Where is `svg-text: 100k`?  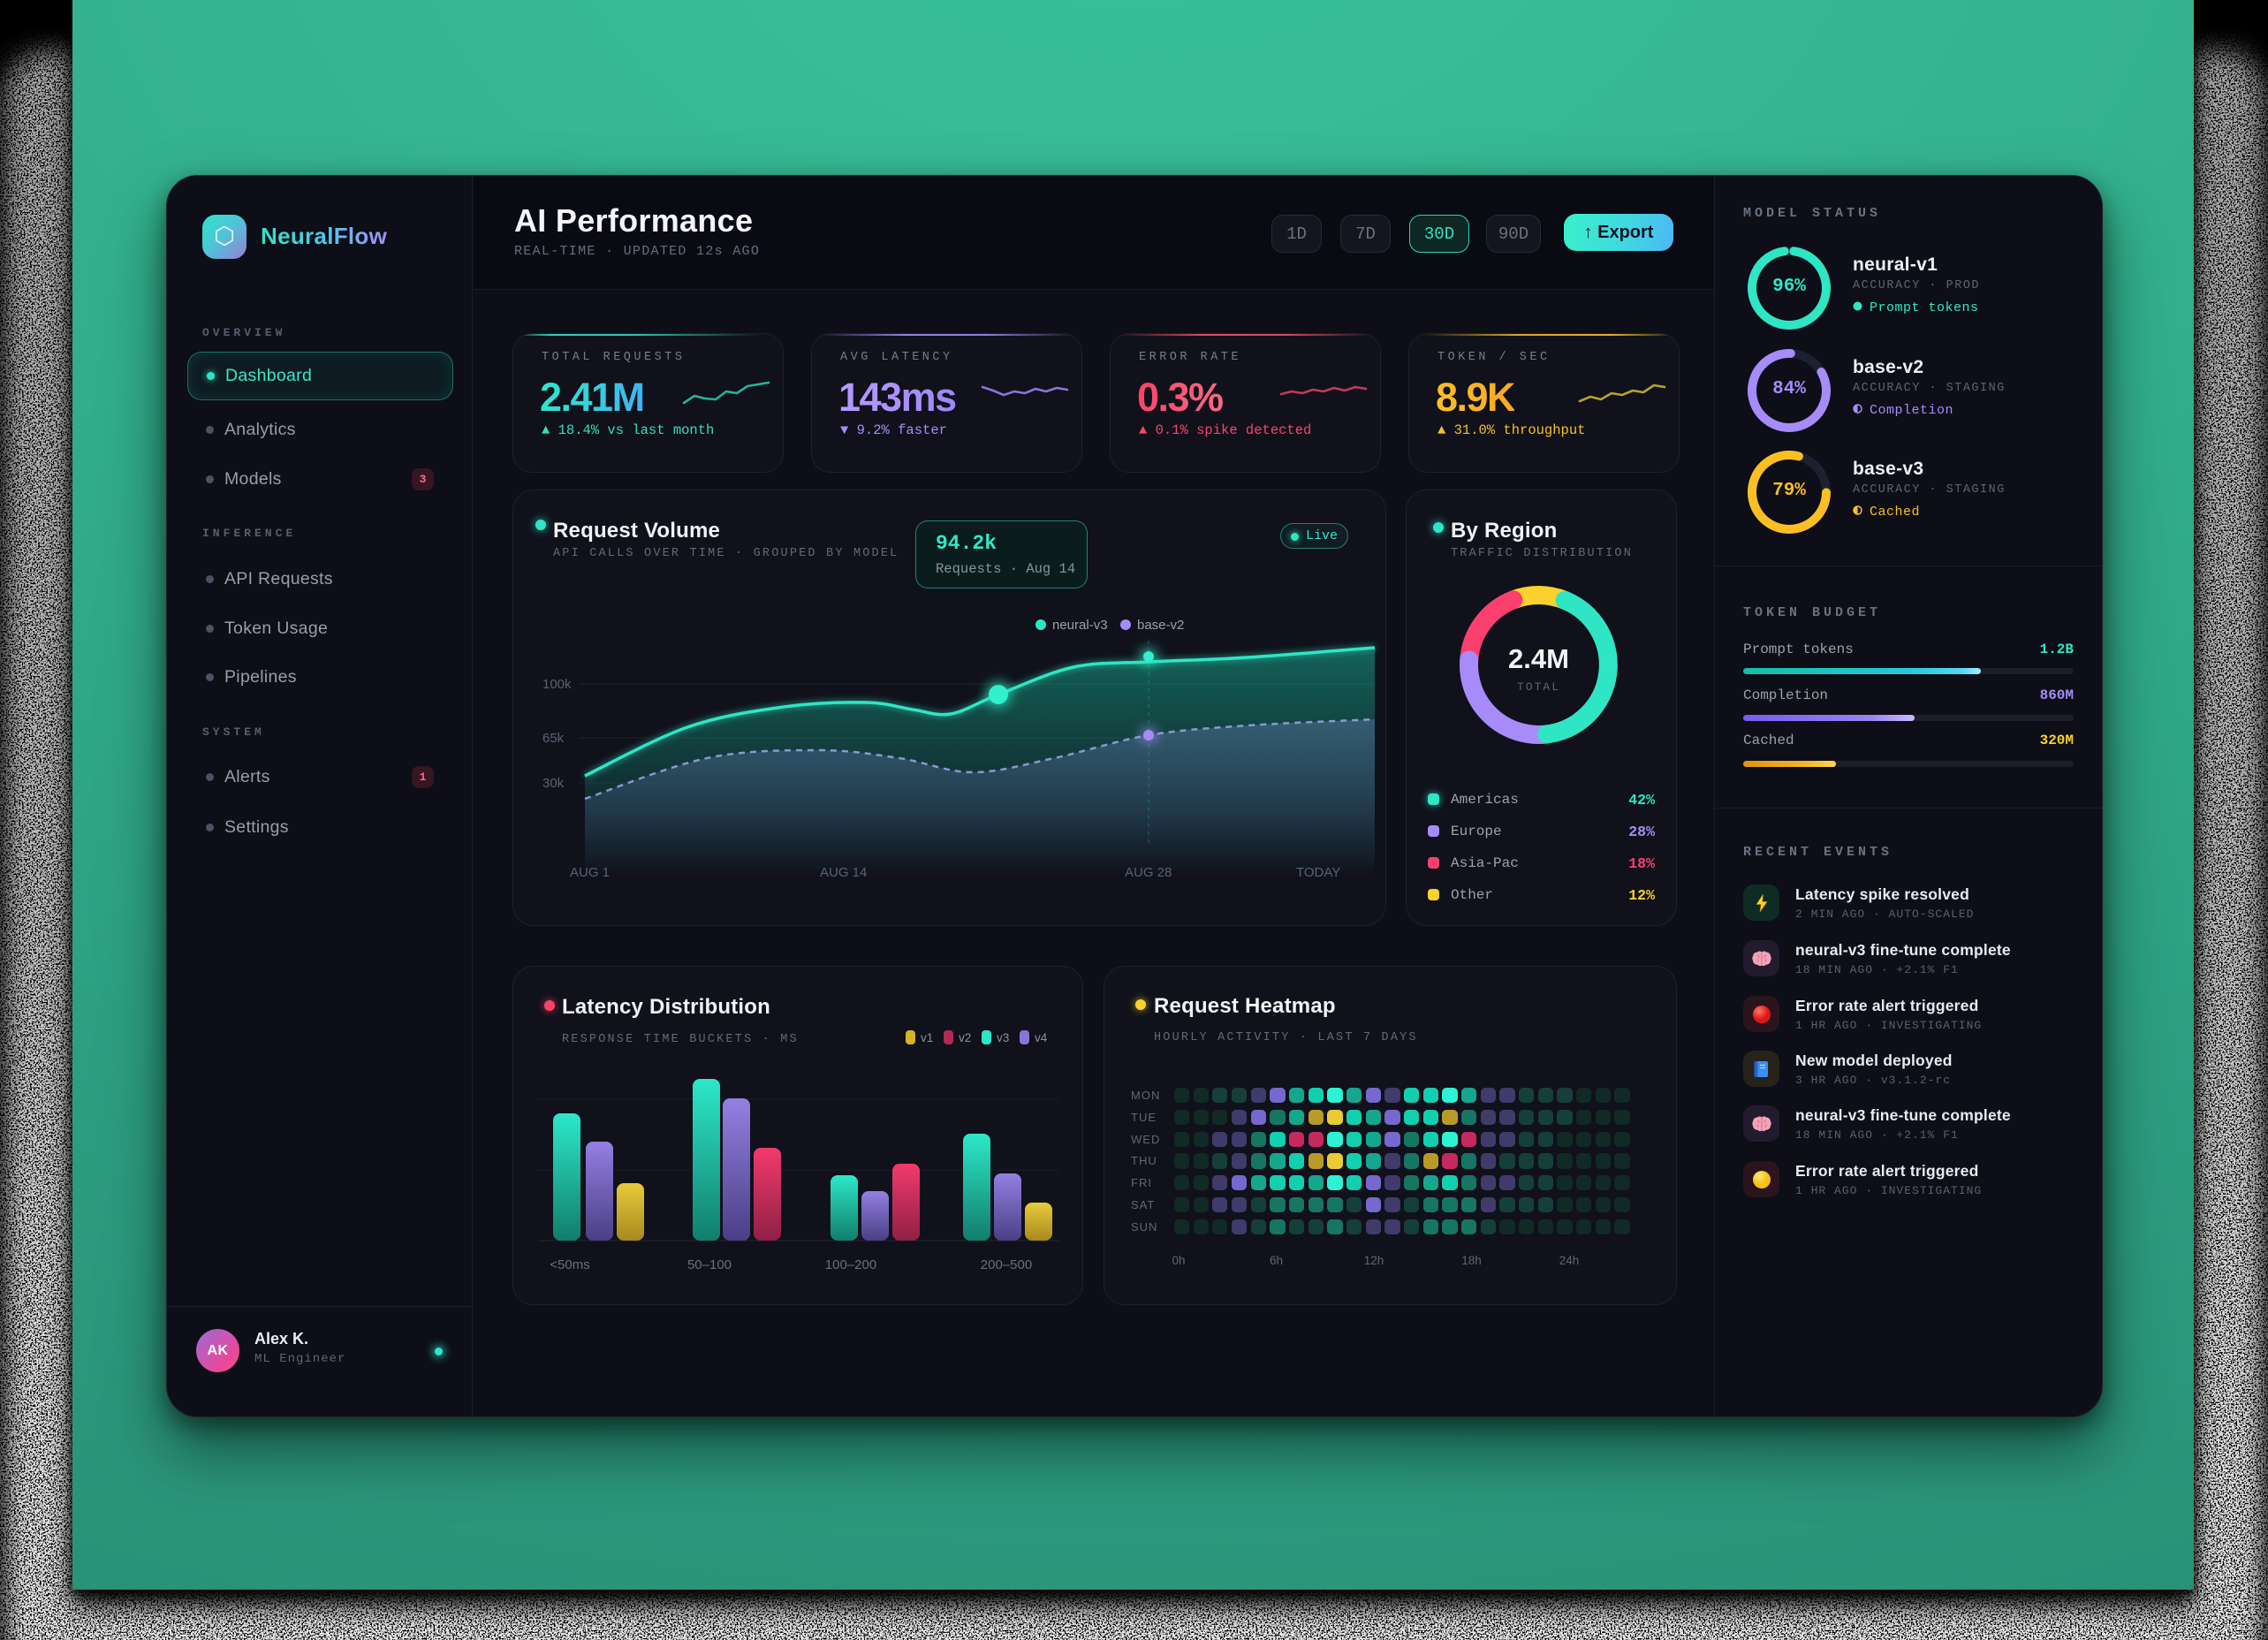
svg-text: 100k is located at coordinates (557, 684).